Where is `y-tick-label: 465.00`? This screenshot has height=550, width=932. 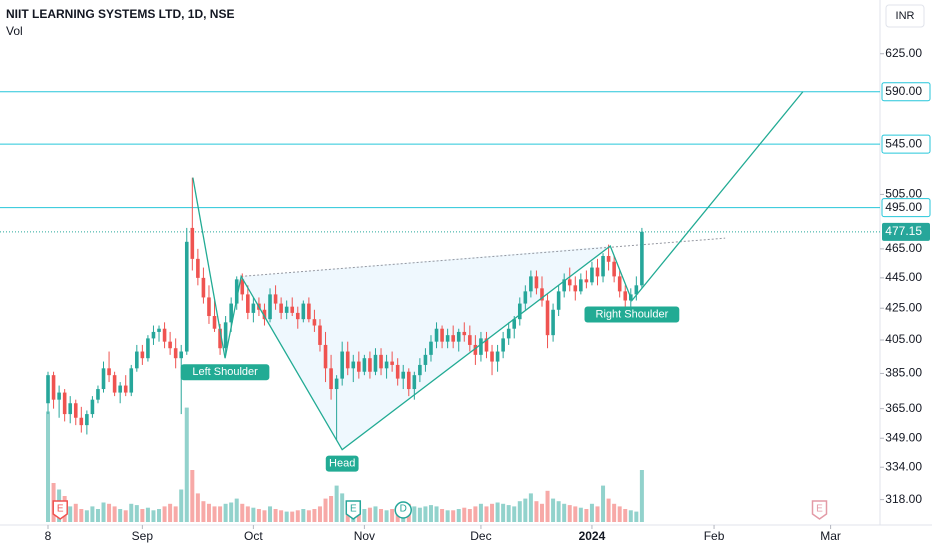 y-tick-label: 465.00 is located at coordinates (903, 248).